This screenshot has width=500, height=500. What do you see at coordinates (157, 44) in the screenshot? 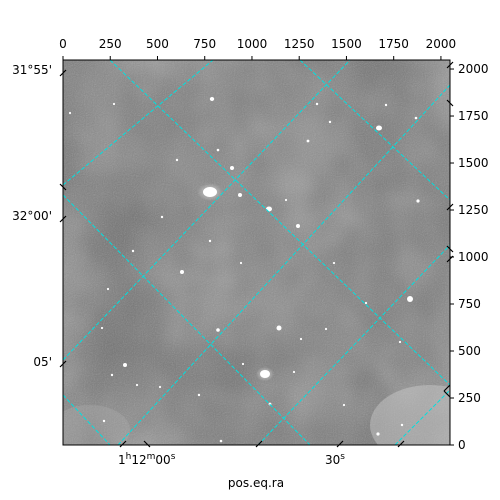
I see `top-axis-tick-label: 500` at bounding box center [157, 44].